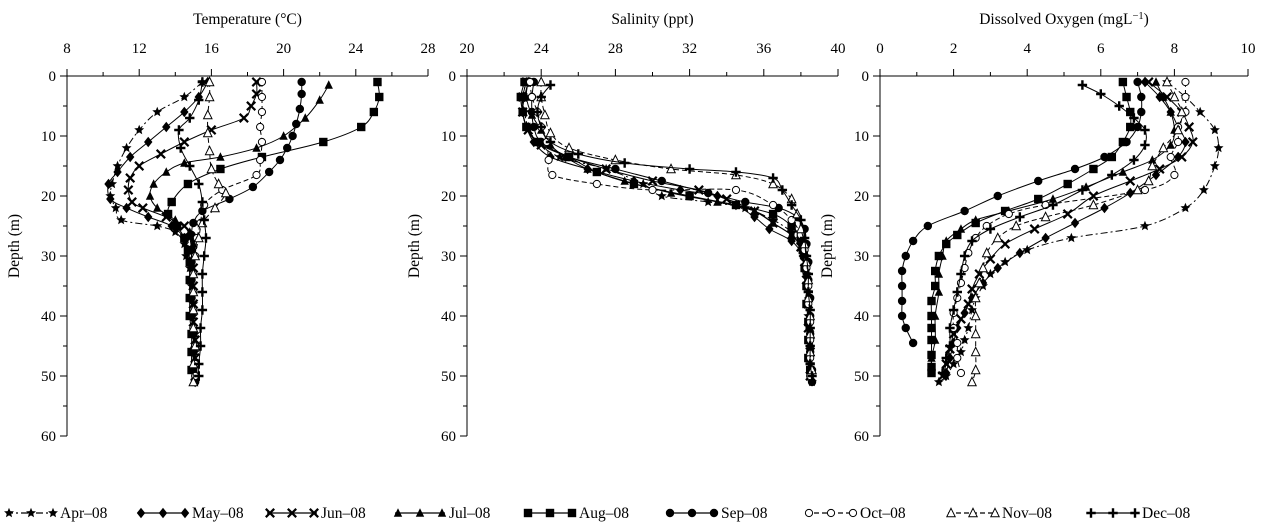 This screenshot has width=1278, height=527. Describe the element at coordinates (448, 377) in the screenshot. I see `y-tick-label: 50` at that location.